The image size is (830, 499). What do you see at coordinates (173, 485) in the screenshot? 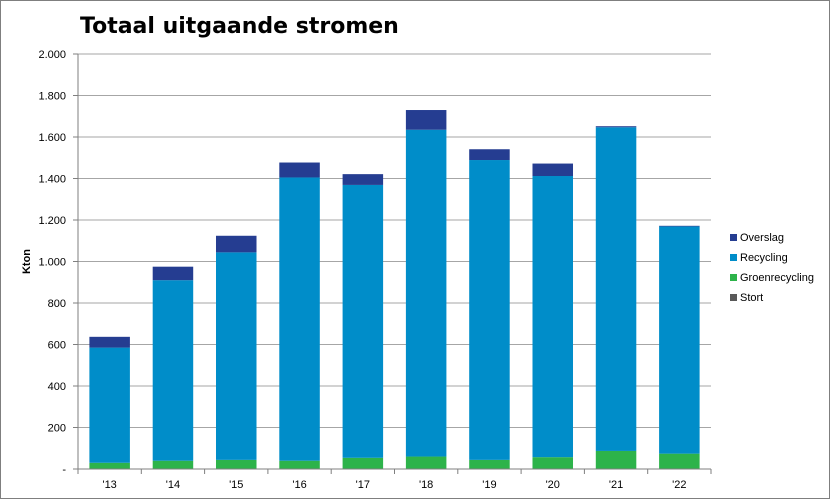
I see `x-tick-label: '14` at bounding box center [173, 485].